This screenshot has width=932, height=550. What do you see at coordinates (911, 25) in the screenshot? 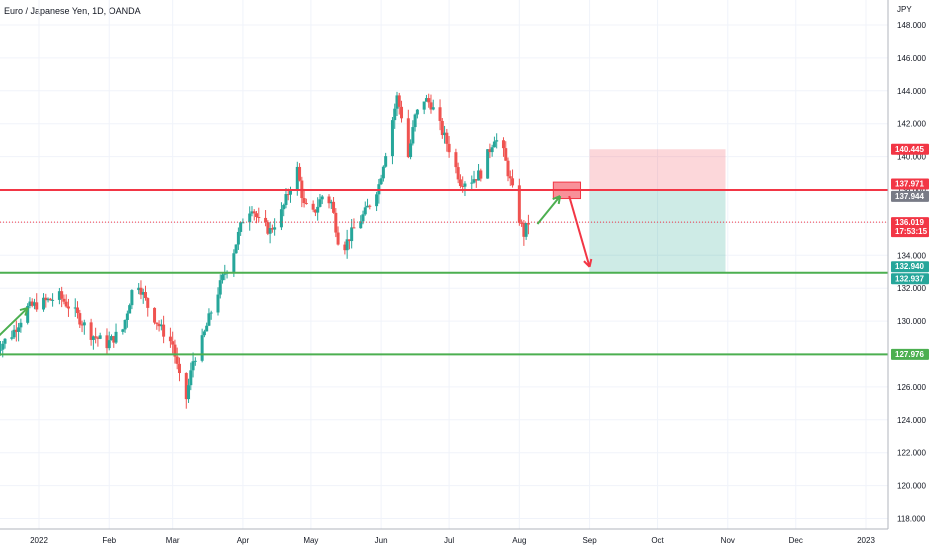
I see `y-tick-label: 148.000` at bounding box center [911, 25].